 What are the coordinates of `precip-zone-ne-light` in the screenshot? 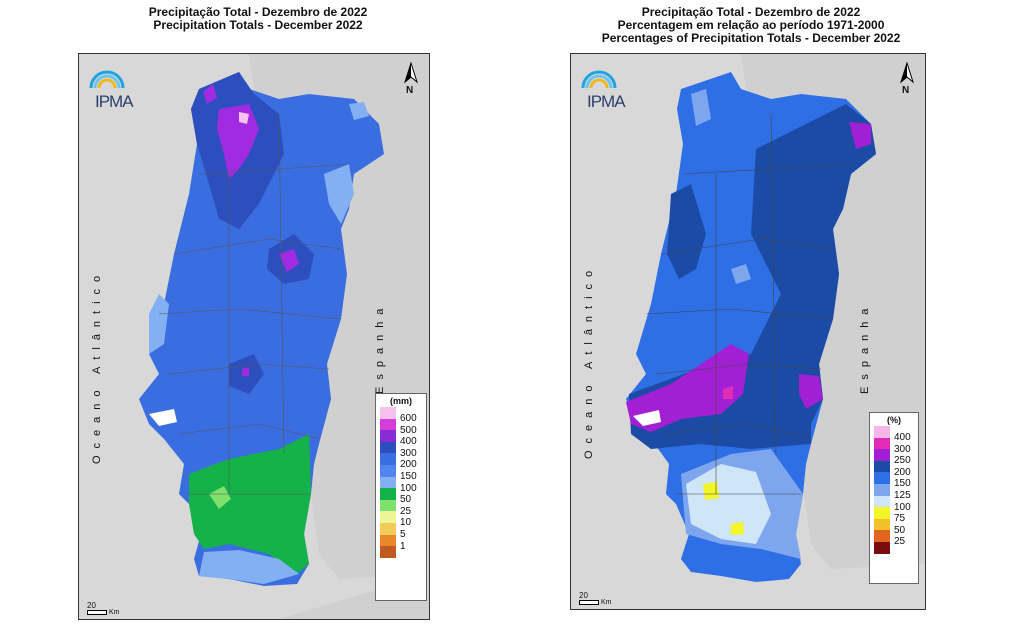 It's located at (359, 111).